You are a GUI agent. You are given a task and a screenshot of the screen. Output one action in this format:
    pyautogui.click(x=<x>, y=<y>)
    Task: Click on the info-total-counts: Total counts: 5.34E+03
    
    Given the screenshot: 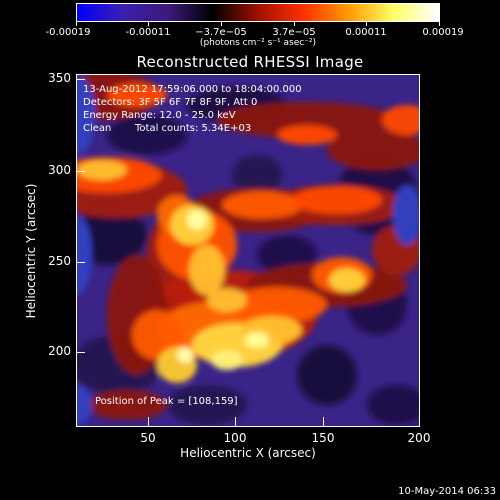 What is the action you would take?
    pyautogui.click(x=193, y=128)
    